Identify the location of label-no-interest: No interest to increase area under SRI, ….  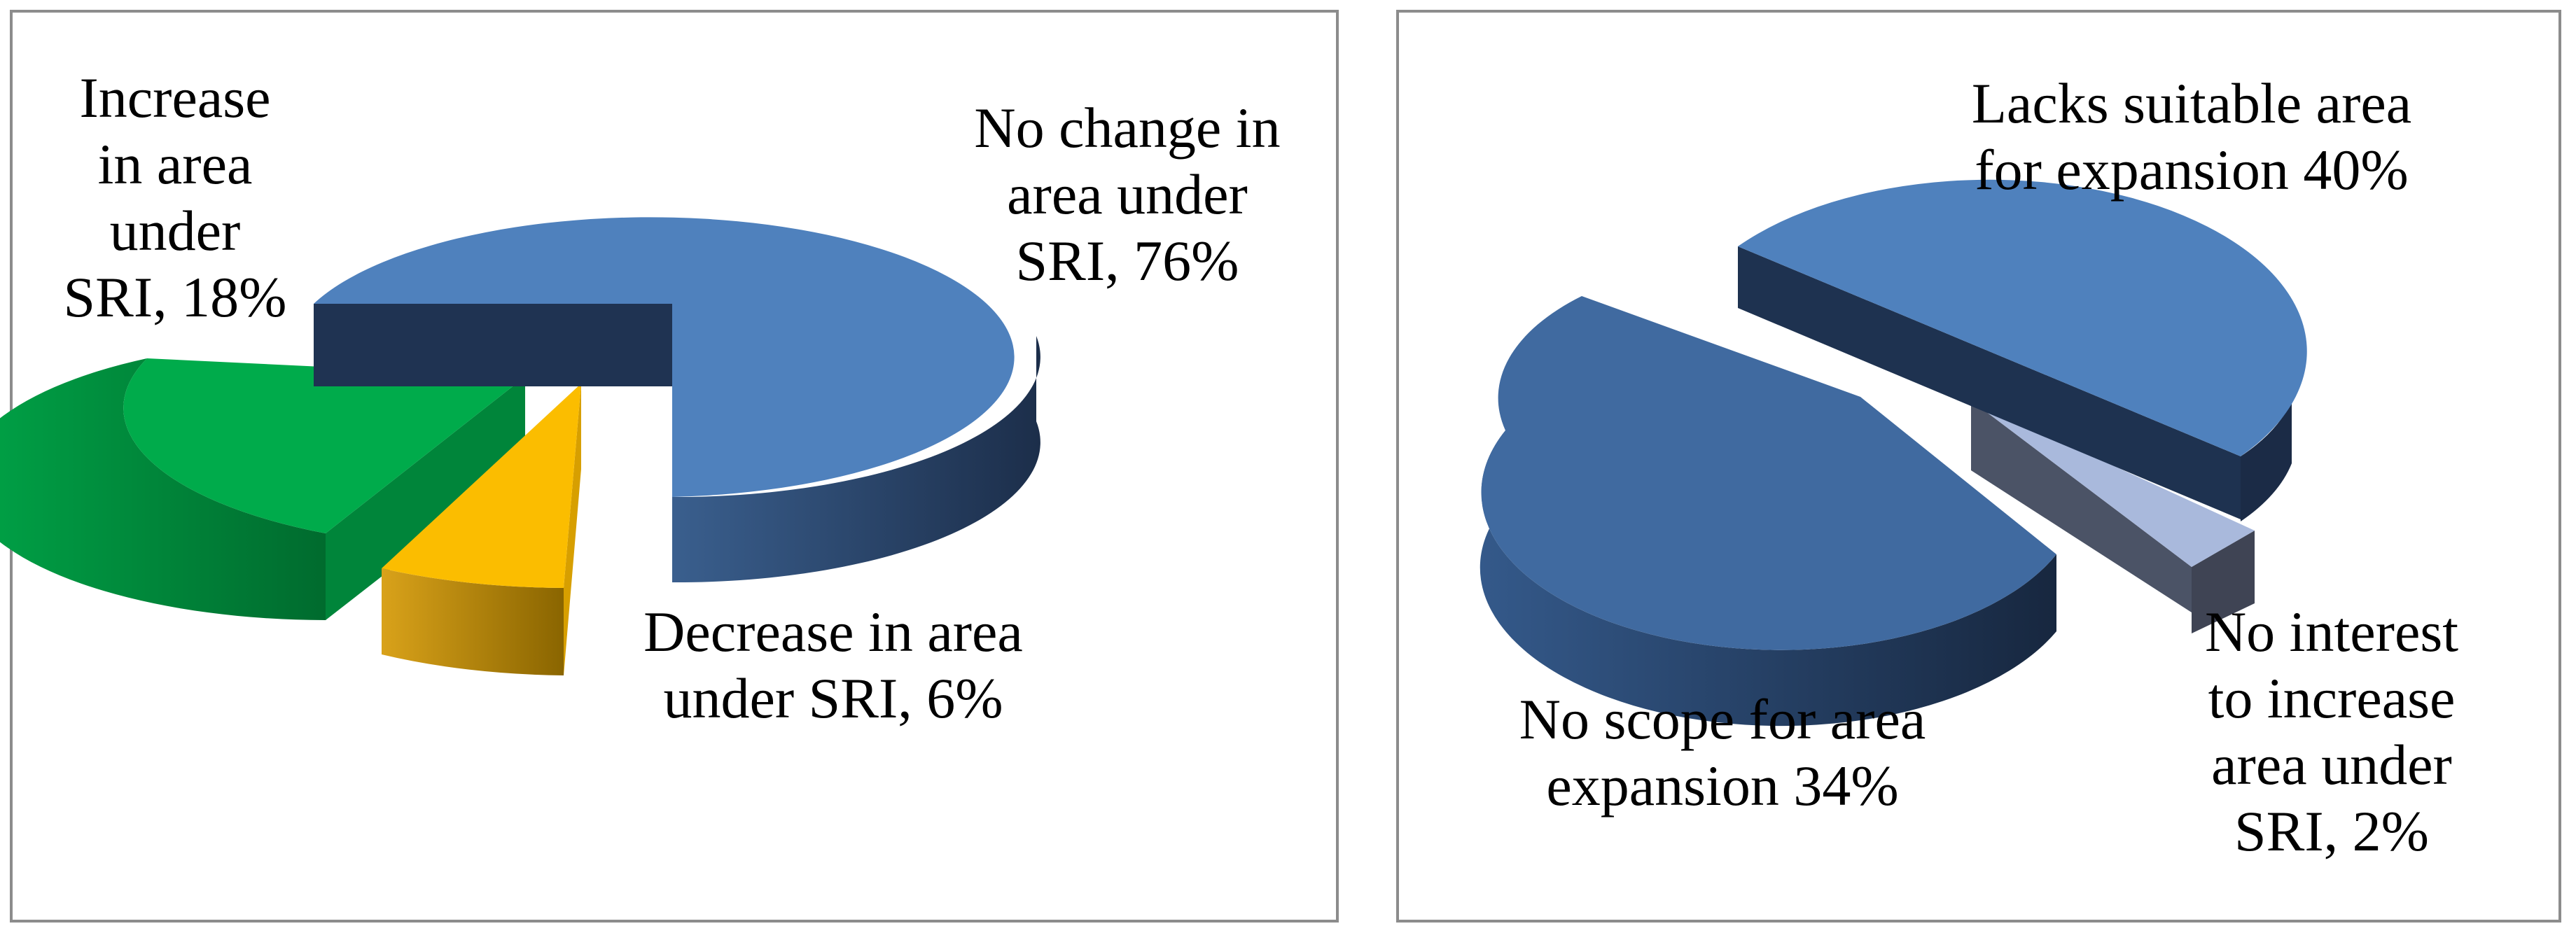
(2332, 731).